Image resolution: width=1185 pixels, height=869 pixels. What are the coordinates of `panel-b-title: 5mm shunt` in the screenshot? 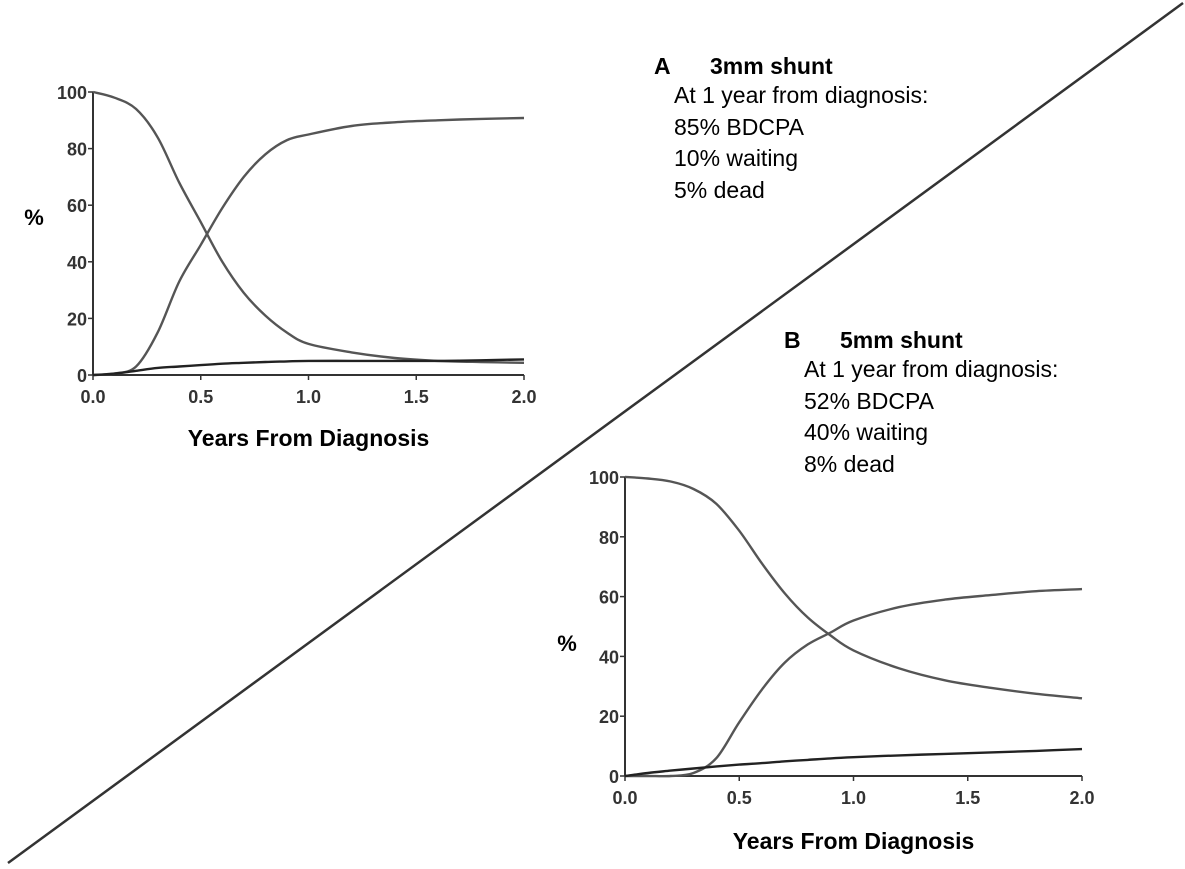 It's located at (901, 340).